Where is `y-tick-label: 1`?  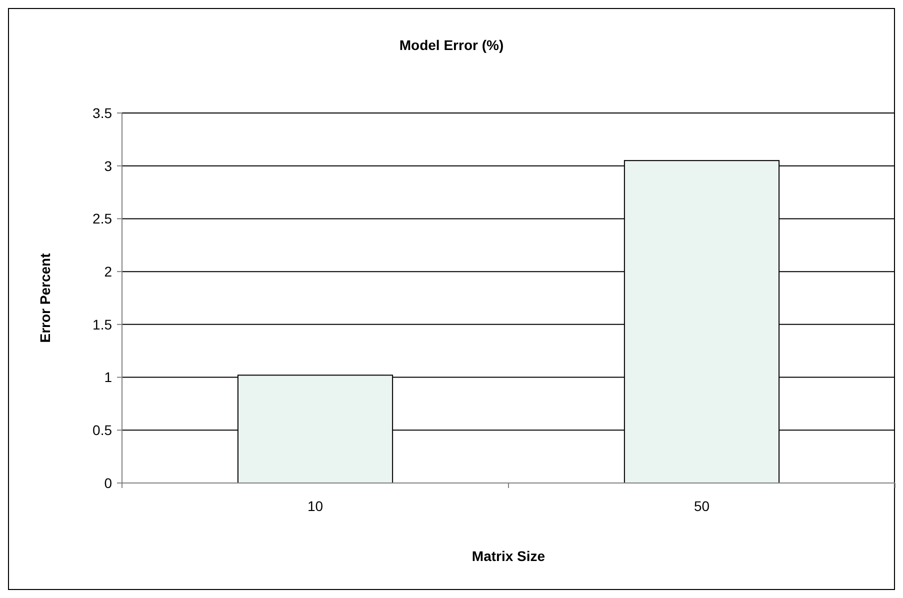
y-tick-label: 1 is located at coordinates (108, 377).